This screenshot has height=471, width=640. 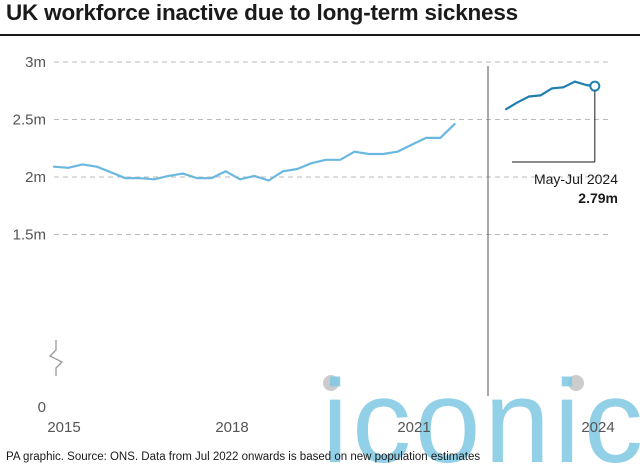 I want to click on y-tick-label: 1.5m, so click(x=29, y=235).